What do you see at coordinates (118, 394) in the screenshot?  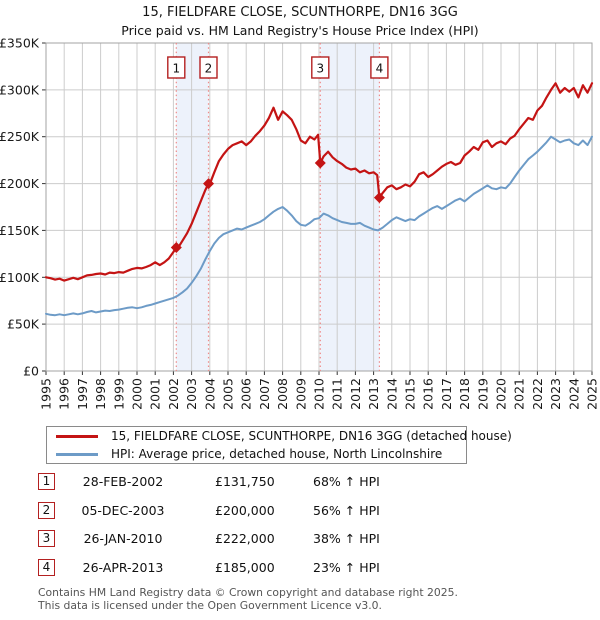 I see `x-axis-tick-label: 1999` at bounding box center [118, 394].